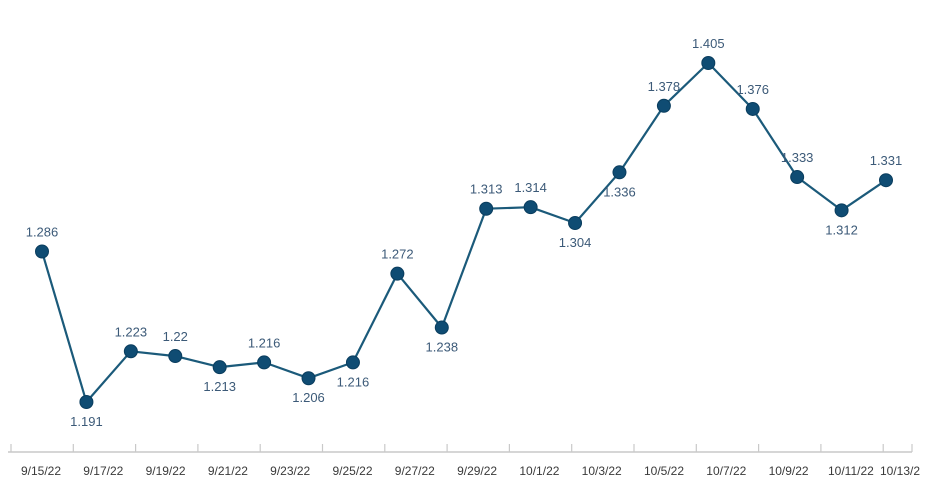  What do you see at coordinates (131, 331) in the screenshot?
I see `data-label: 1.223` at bounding box center [131, 331].